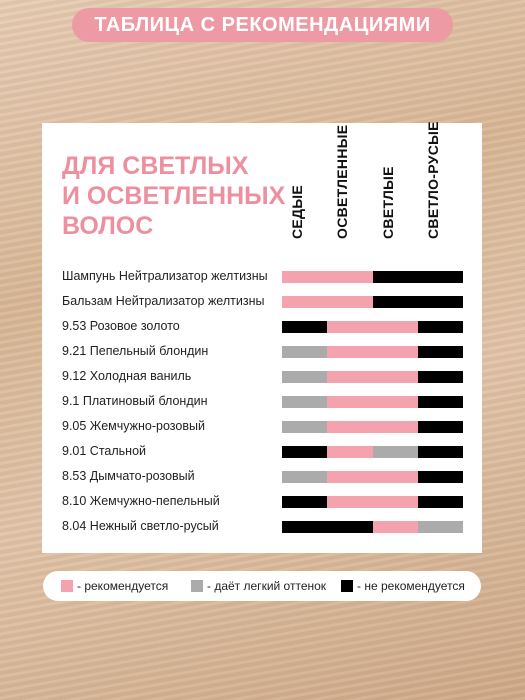 The image size is (525, 700). What do you see at coordinates (133, 426) in the screenshot?
I see `product-label: 9.05 Жемчужно-розовый` at bounding box center [133, 426].